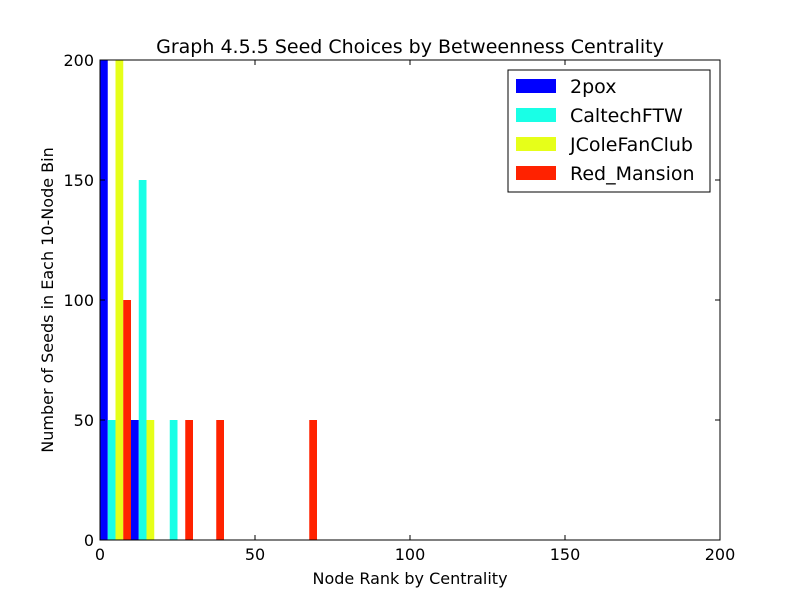  What do you see at coordinates (78, 60) in the screenshot?
I see `y-tick-label: 200` at bounding box center [78, 60].